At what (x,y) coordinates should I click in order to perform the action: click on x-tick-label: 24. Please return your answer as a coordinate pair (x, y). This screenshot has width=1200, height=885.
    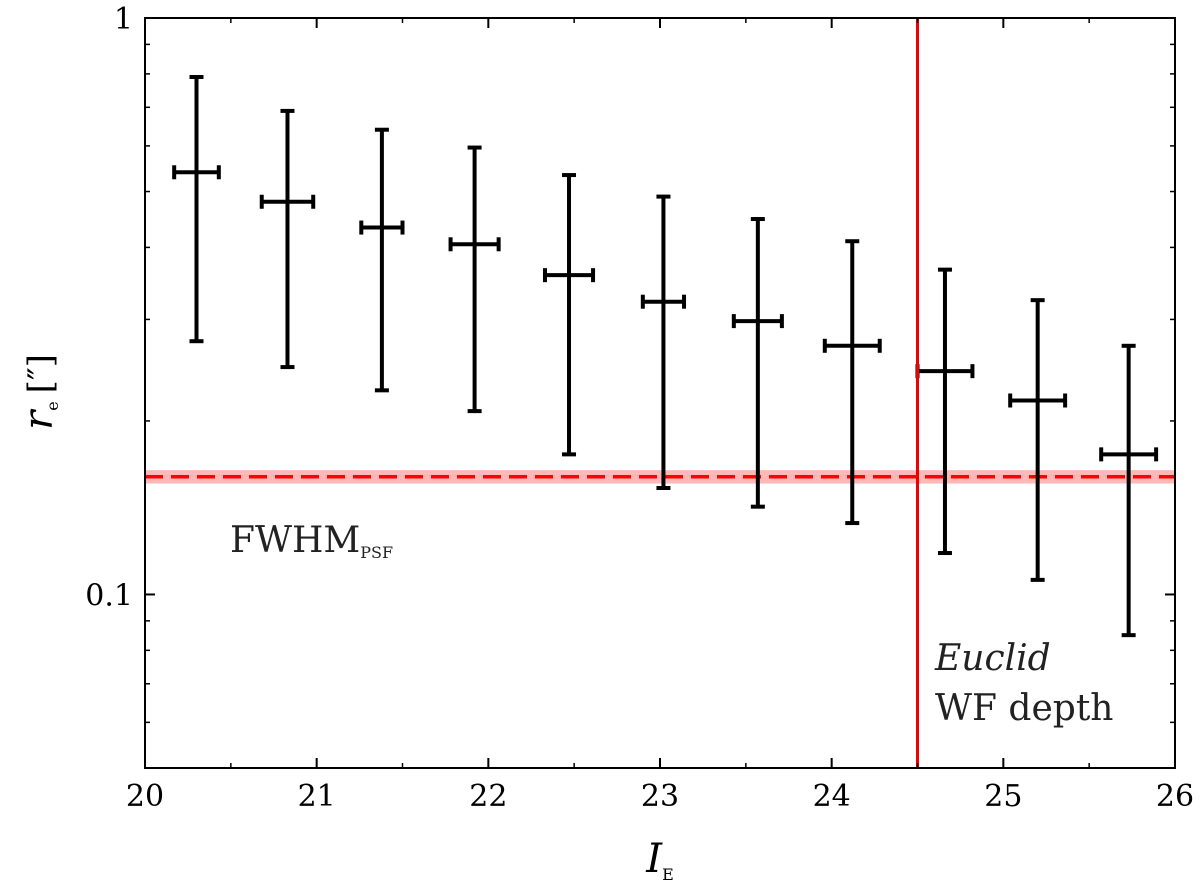
    Looking at the image, I should click on (832, 796).